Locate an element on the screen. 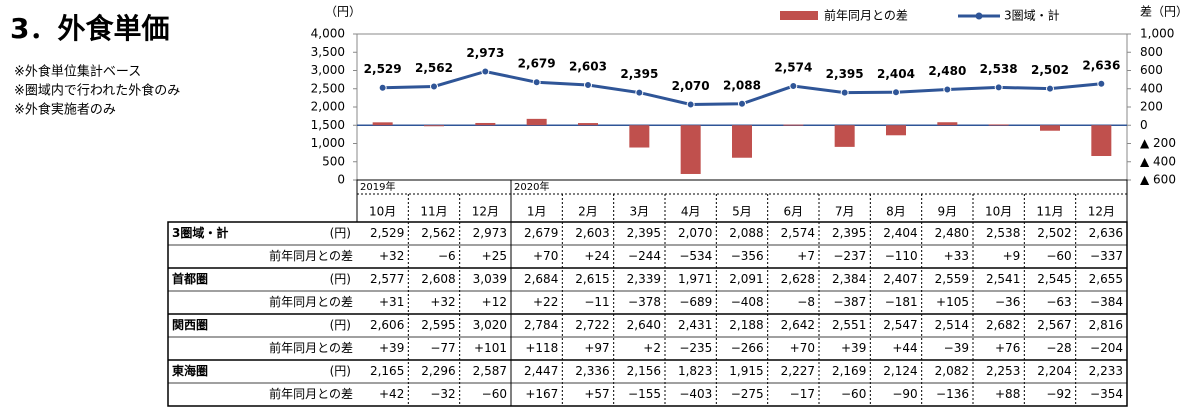 The width and height of the screenshot is (1200, 410). table-cell: 2,339 is located at coordinates (644, 279).